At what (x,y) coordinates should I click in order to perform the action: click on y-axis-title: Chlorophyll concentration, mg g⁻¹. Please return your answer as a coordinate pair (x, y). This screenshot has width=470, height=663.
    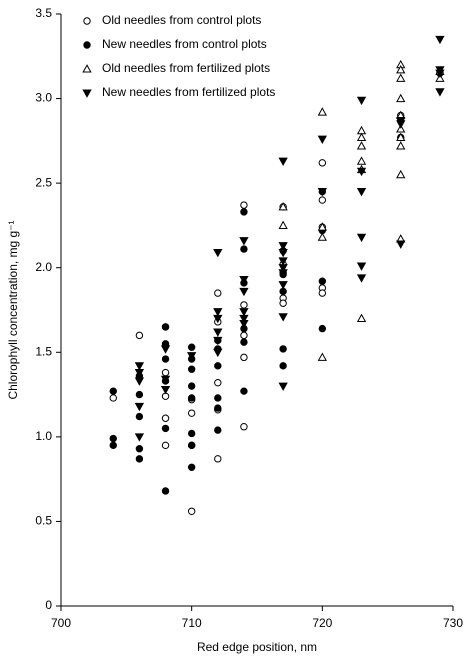
    Looking at the image, I should click on (13, 309).